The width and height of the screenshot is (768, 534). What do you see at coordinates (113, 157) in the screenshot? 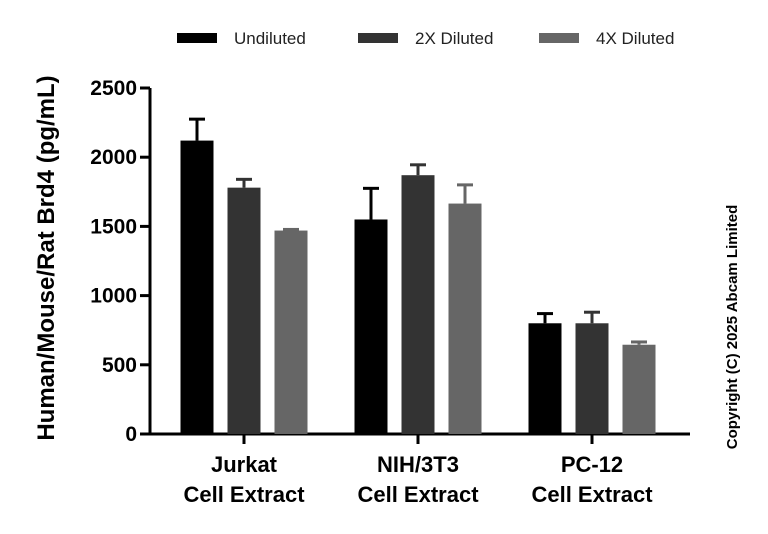
I see `y-tick-label: 2000` at bounding box center [113, 157].